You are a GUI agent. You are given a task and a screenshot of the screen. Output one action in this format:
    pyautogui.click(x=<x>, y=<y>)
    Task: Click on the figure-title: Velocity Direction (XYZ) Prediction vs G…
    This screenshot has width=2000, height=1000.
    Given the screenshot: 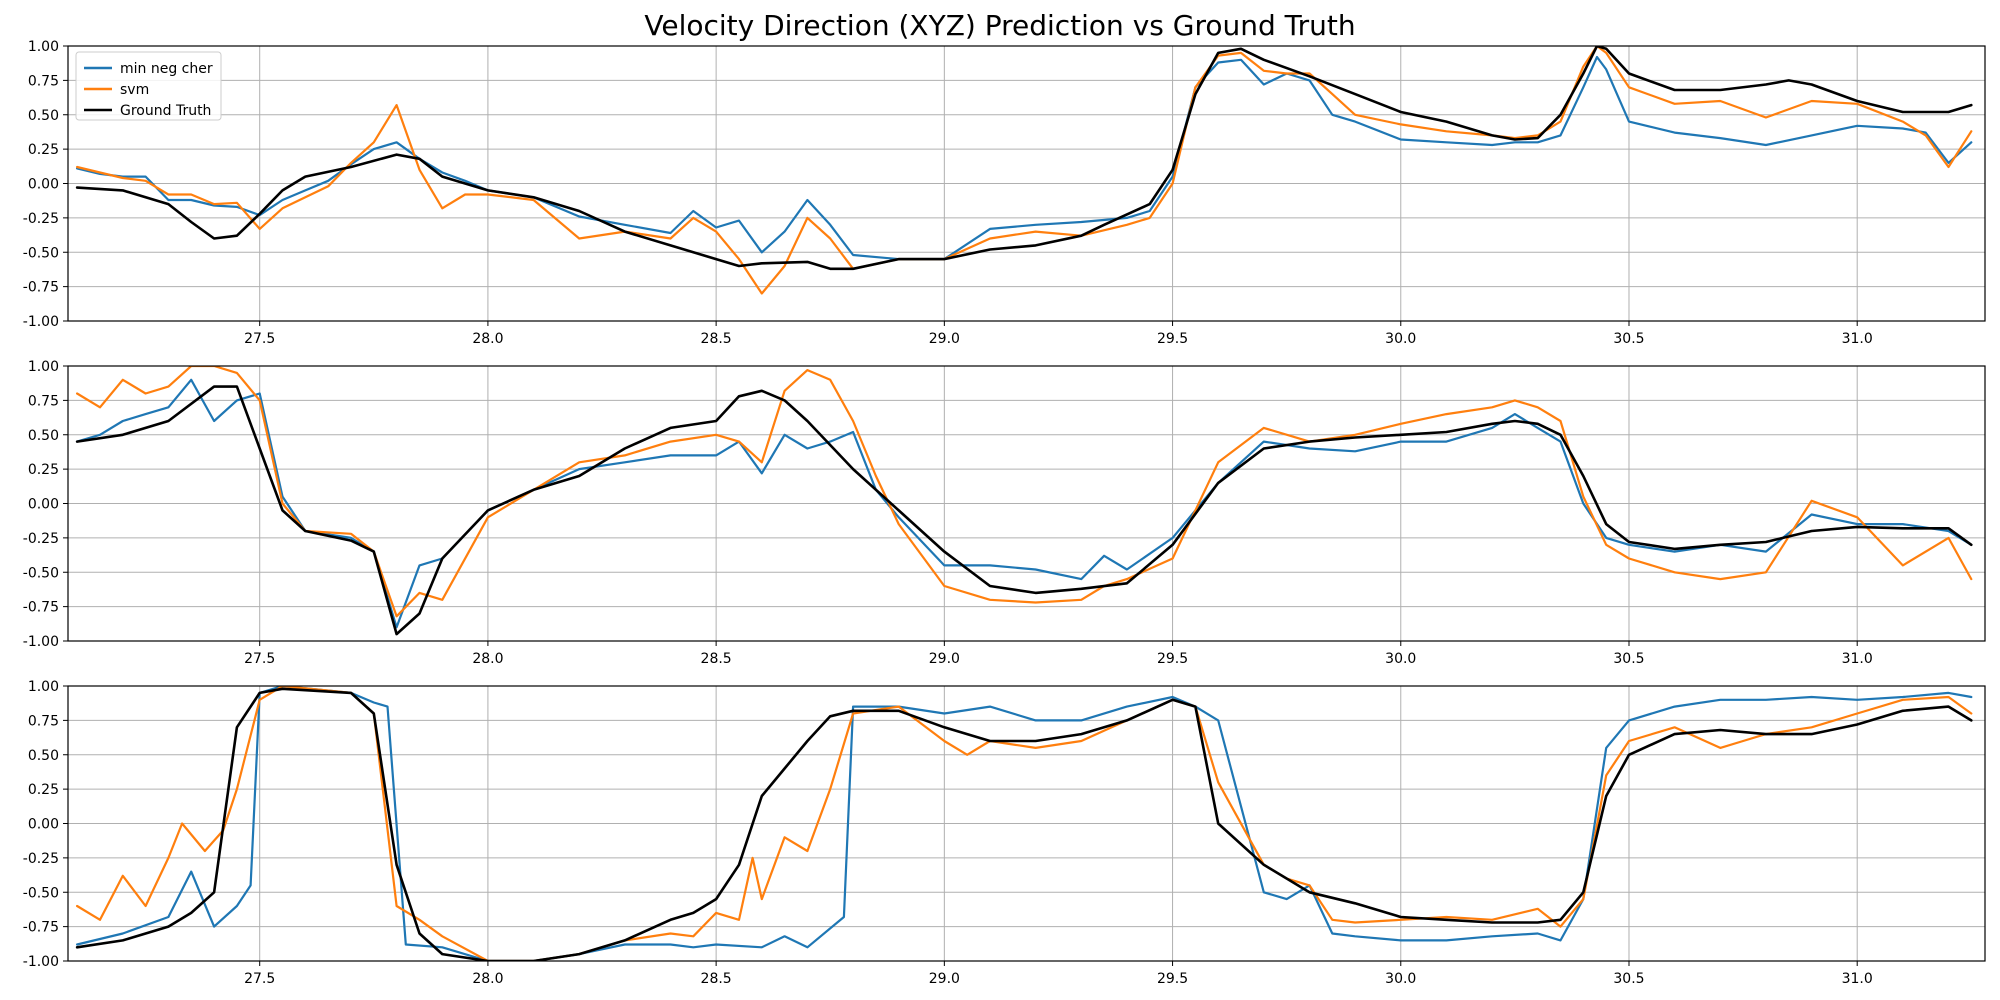 What is the action you would take?
    pyautogui.click(x=999, y=25)
    